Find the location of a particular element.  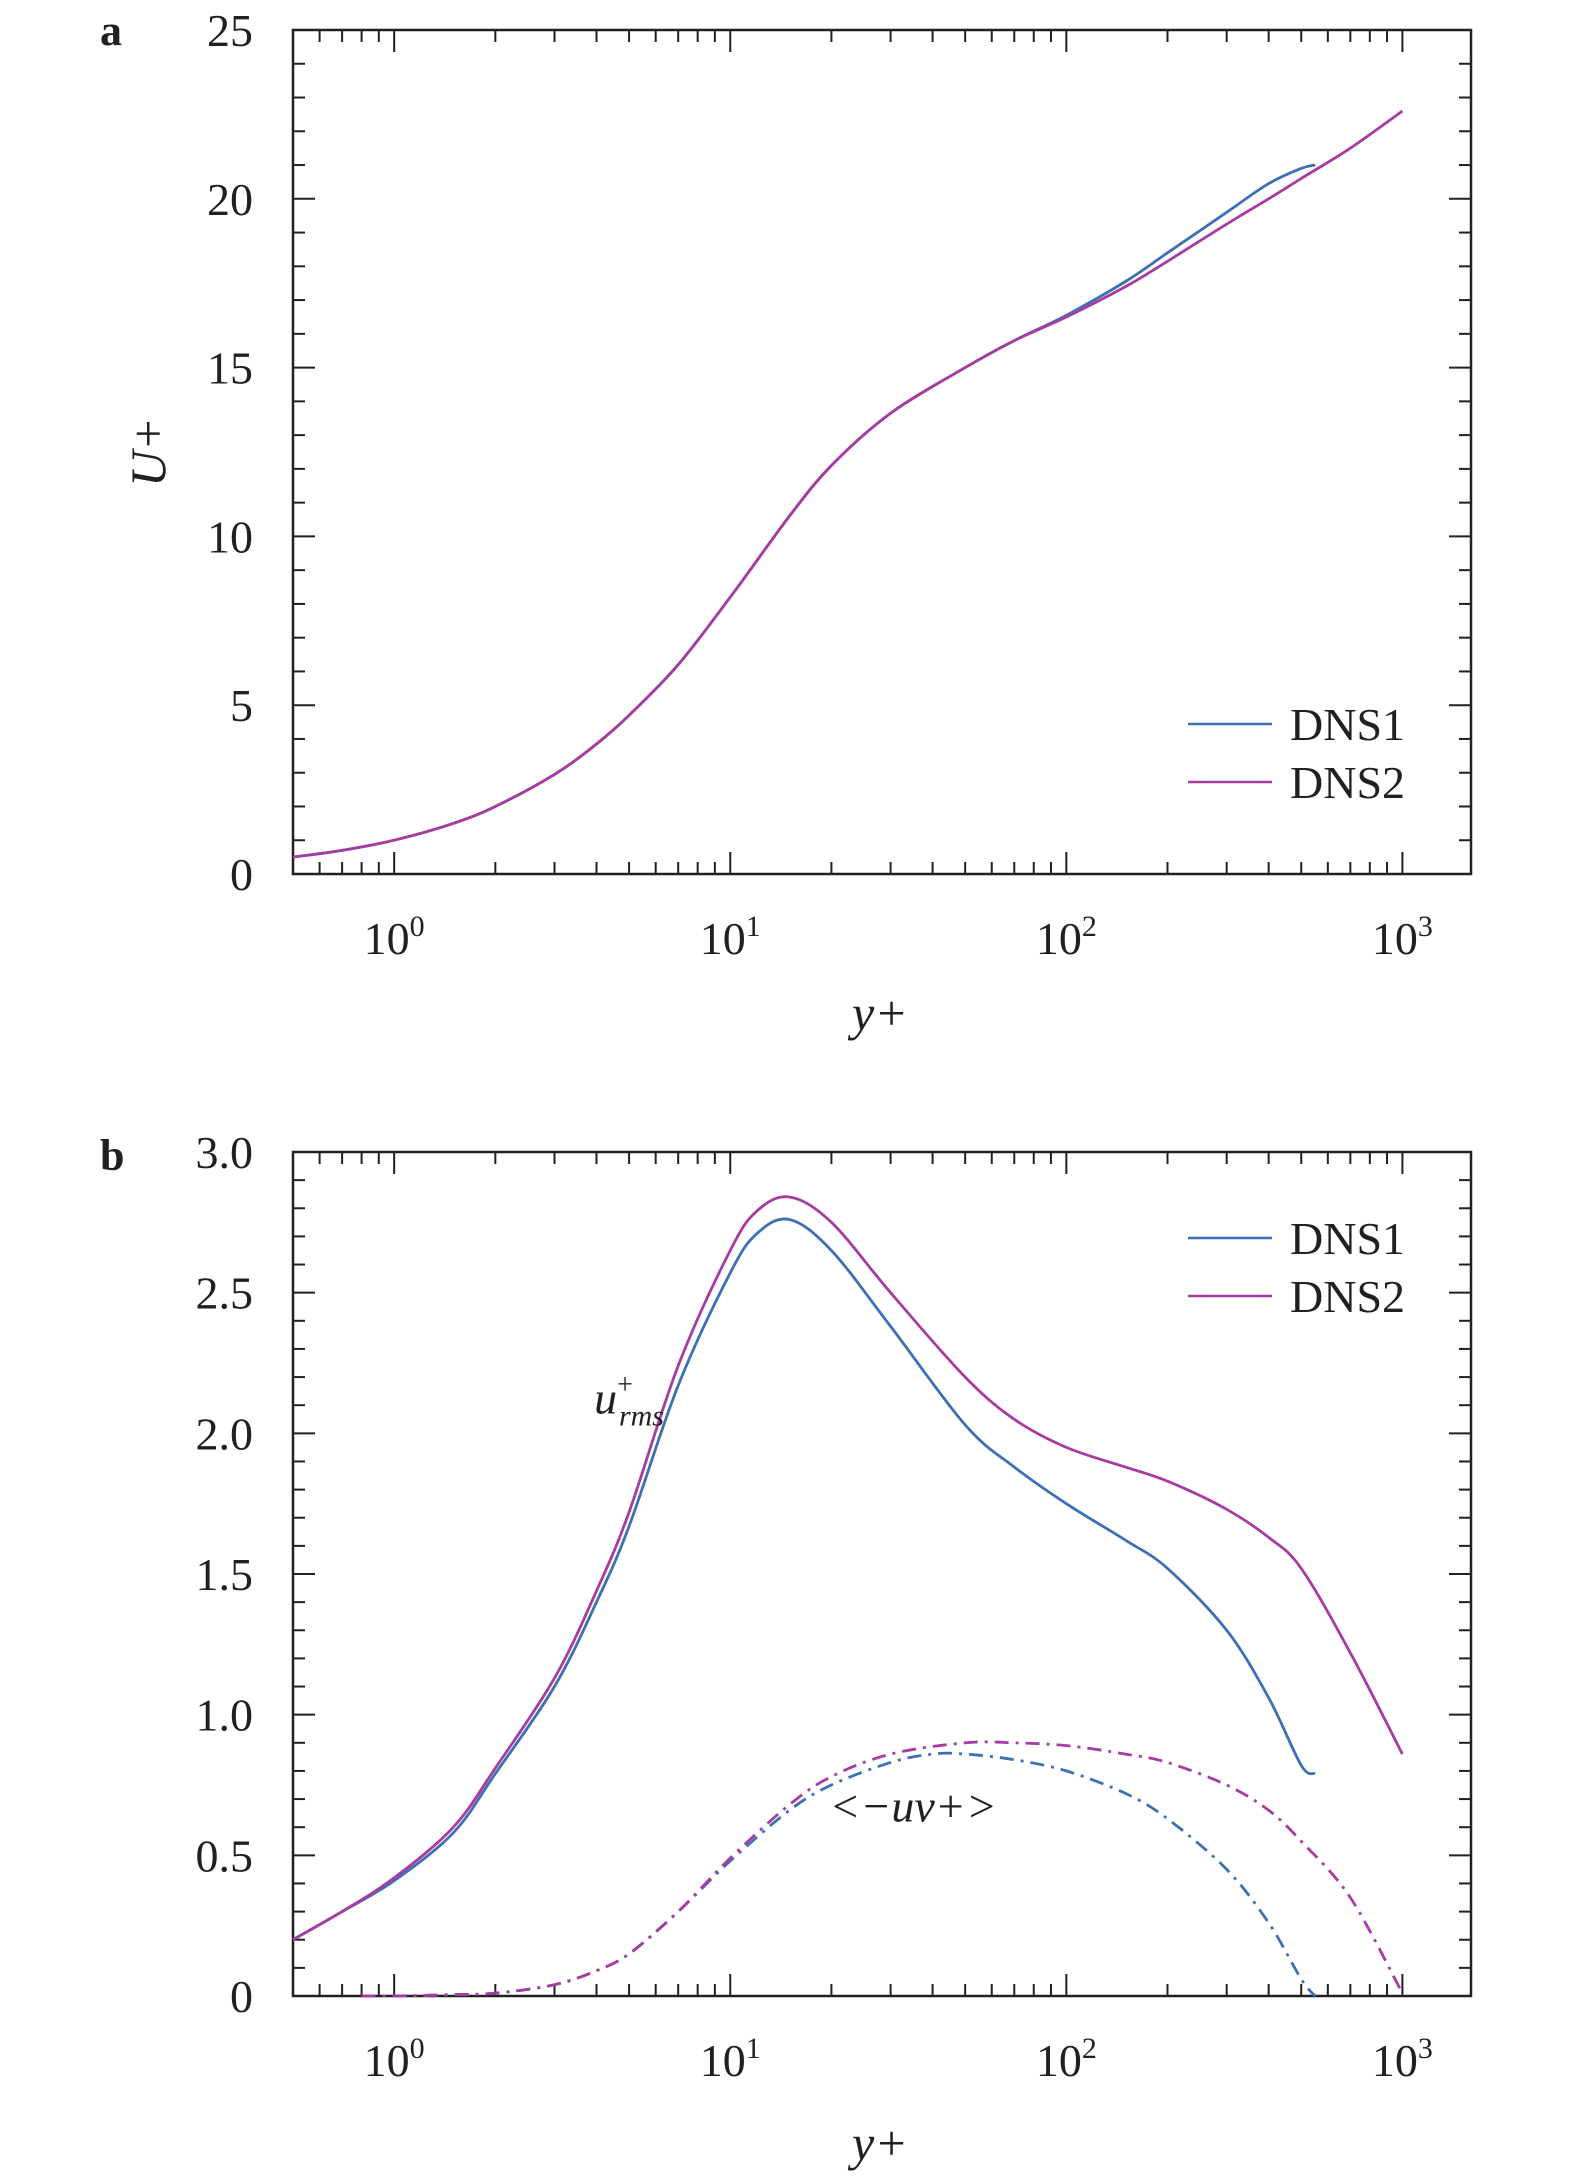

legend-b: DNS1 DNS2 is located at coordinates (1296, 1267).